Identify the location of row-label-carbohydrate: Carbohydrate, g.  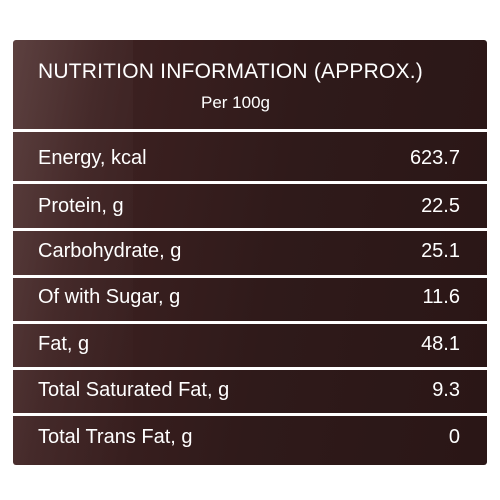
(110, 251).